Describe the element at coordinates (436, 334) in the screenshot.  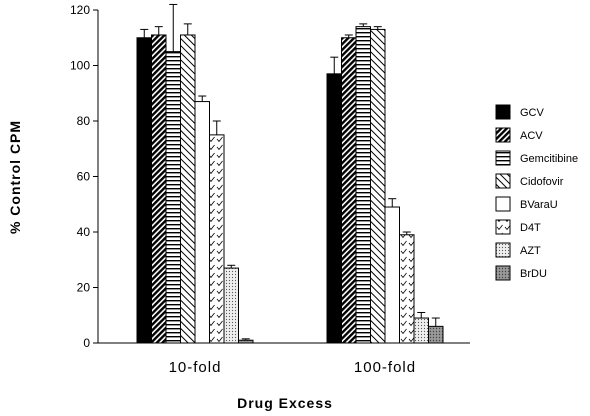
I see `bar-brdu-100fold` at that location.